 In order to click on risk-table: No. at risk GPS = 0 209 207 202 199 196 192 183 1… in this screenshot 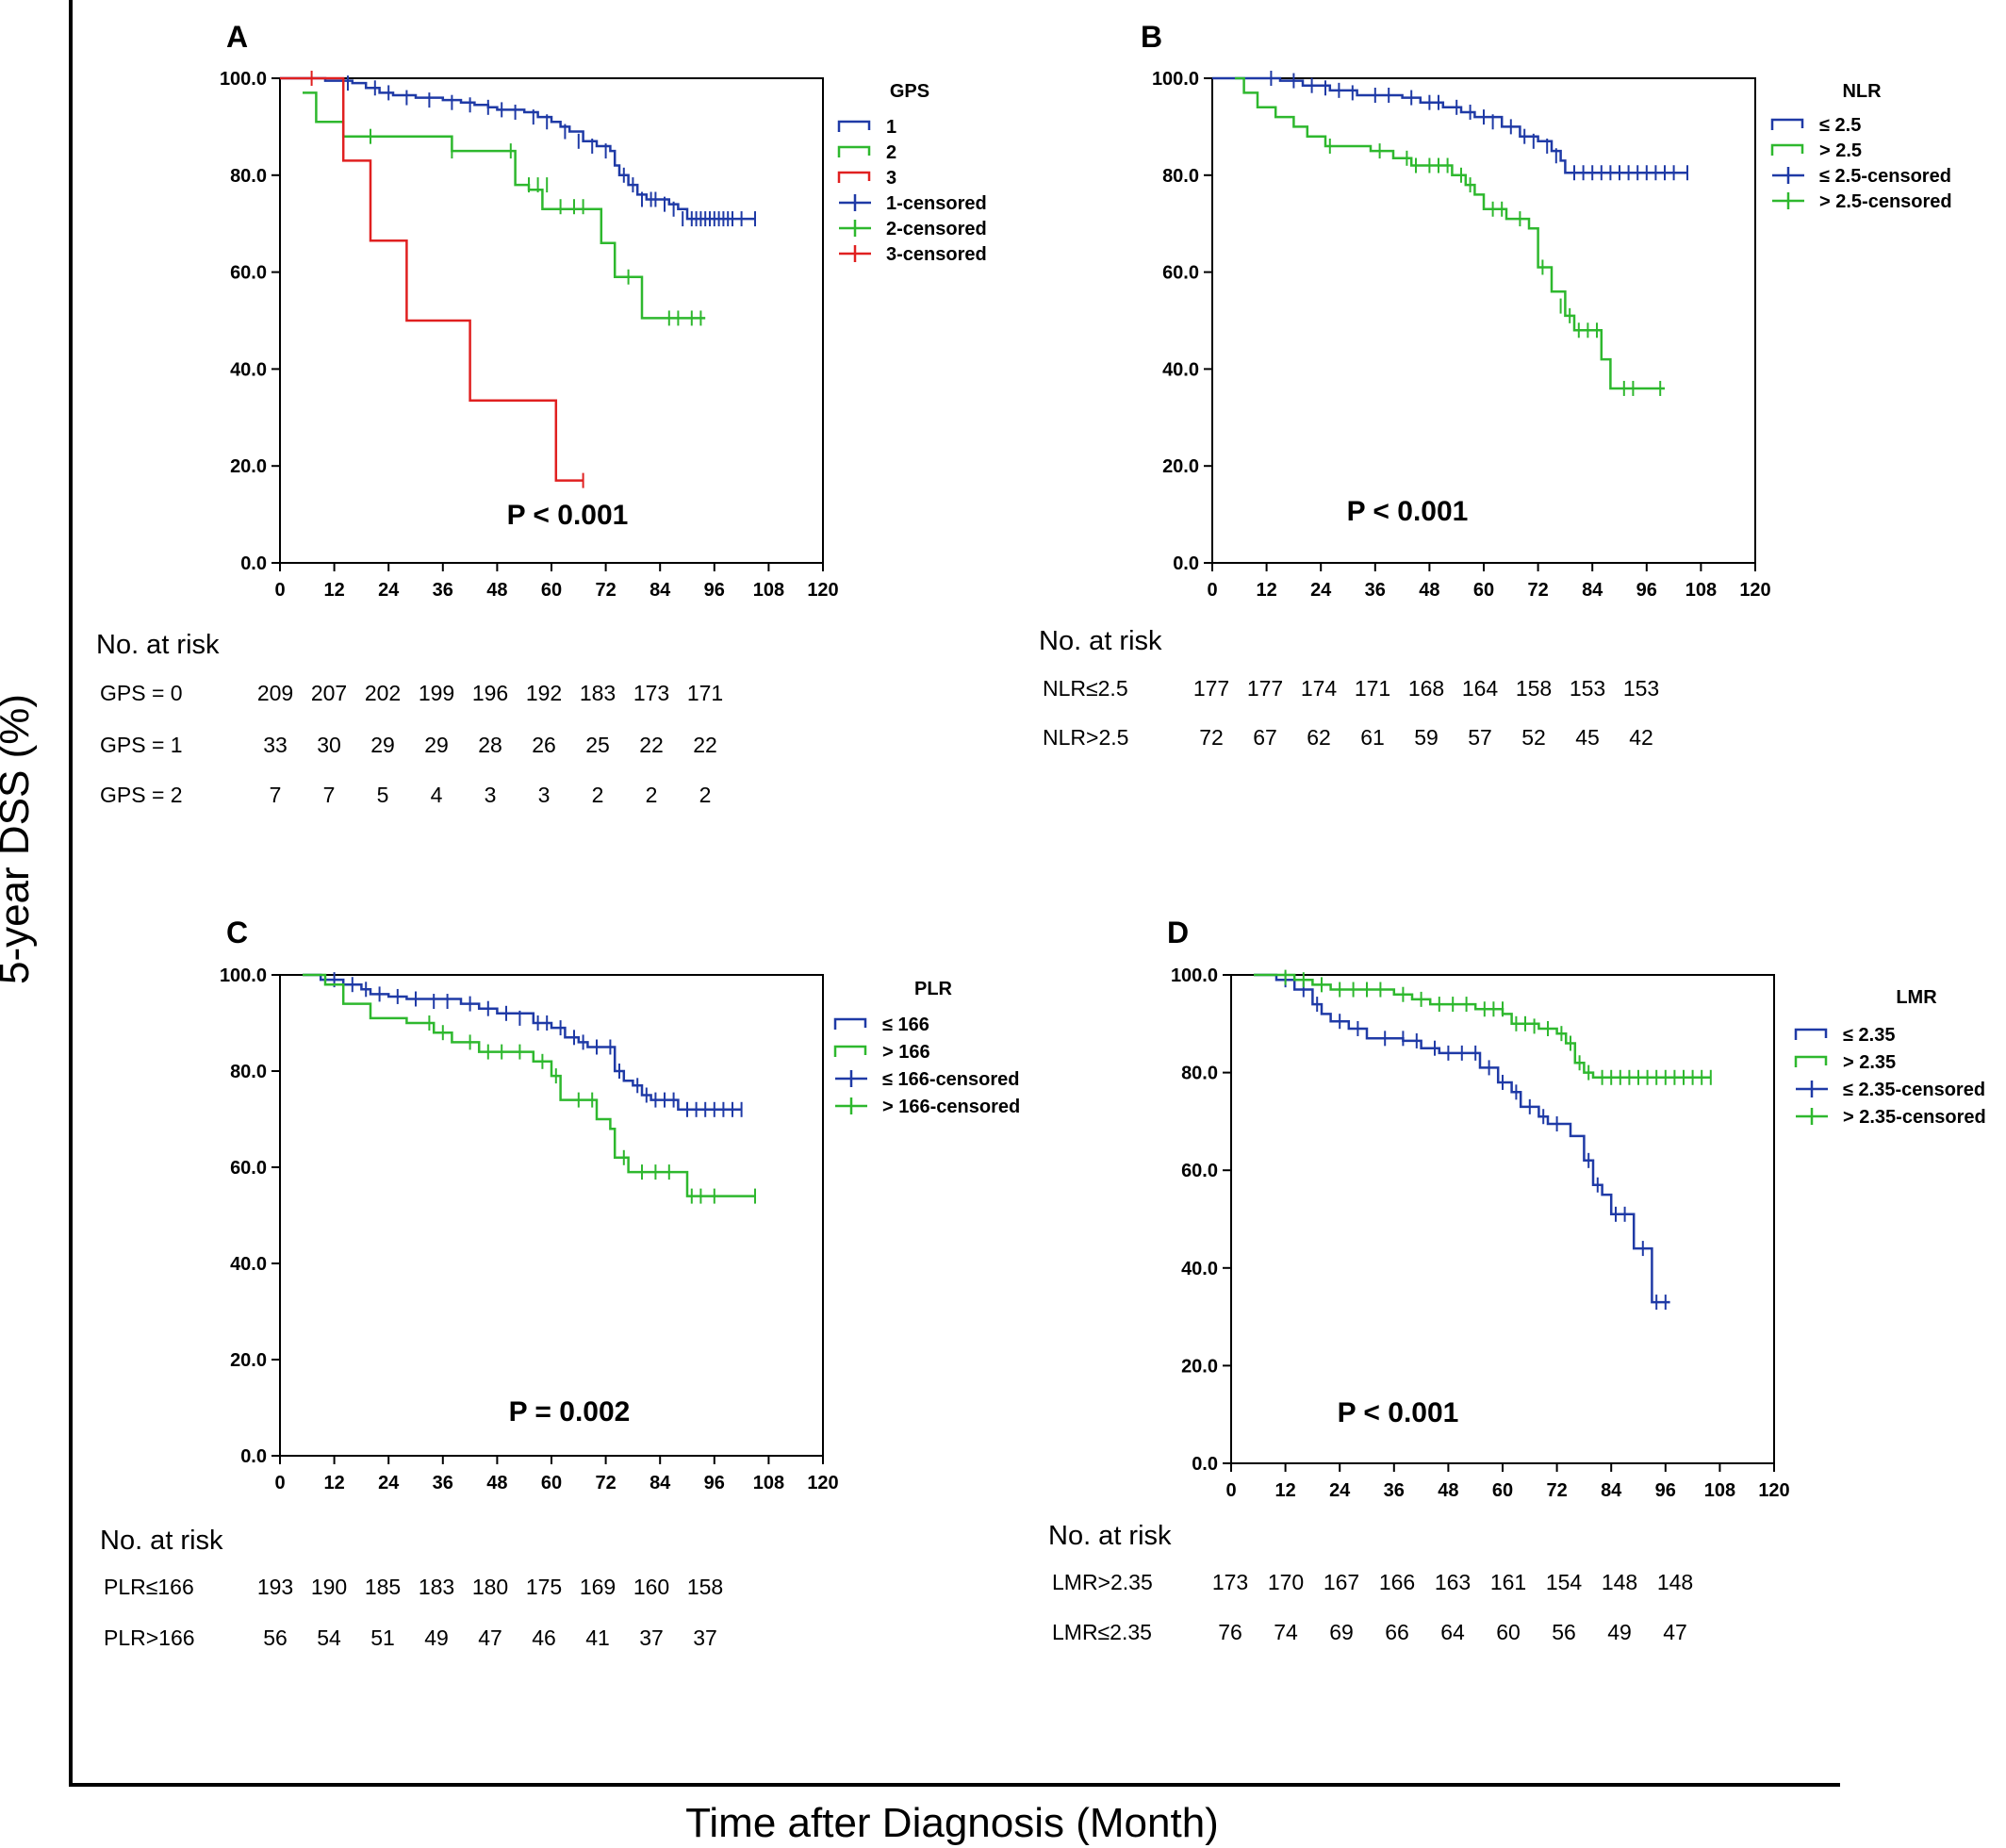, I will do `click(410, 718)`.